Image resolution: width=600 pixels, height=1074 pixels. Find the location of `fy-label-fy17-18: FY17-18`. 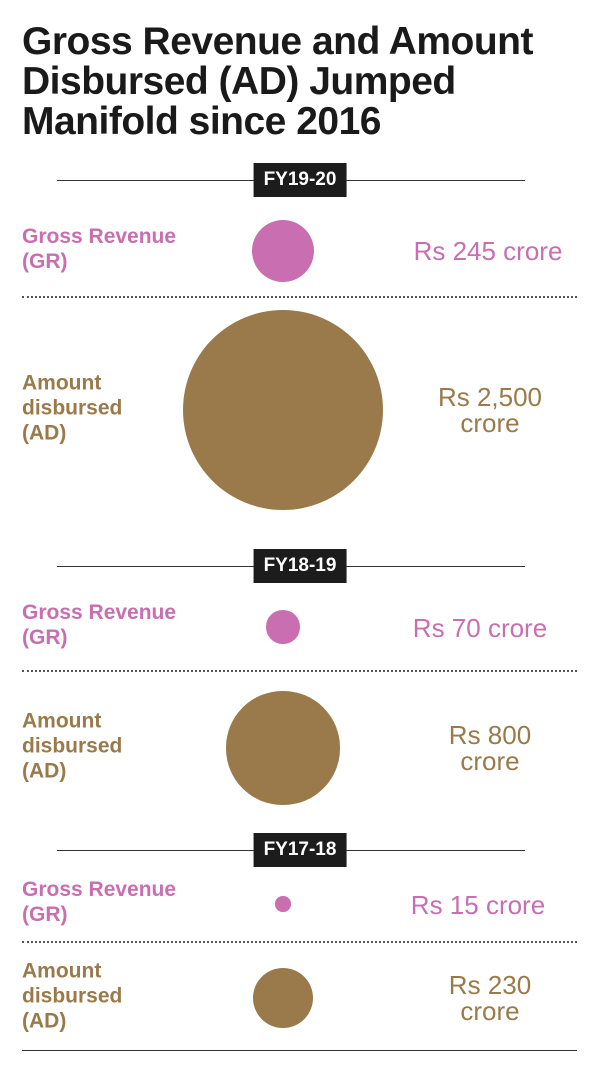

fy-label-fy17-18: FY17-18 is located at coordinates (300, 850).